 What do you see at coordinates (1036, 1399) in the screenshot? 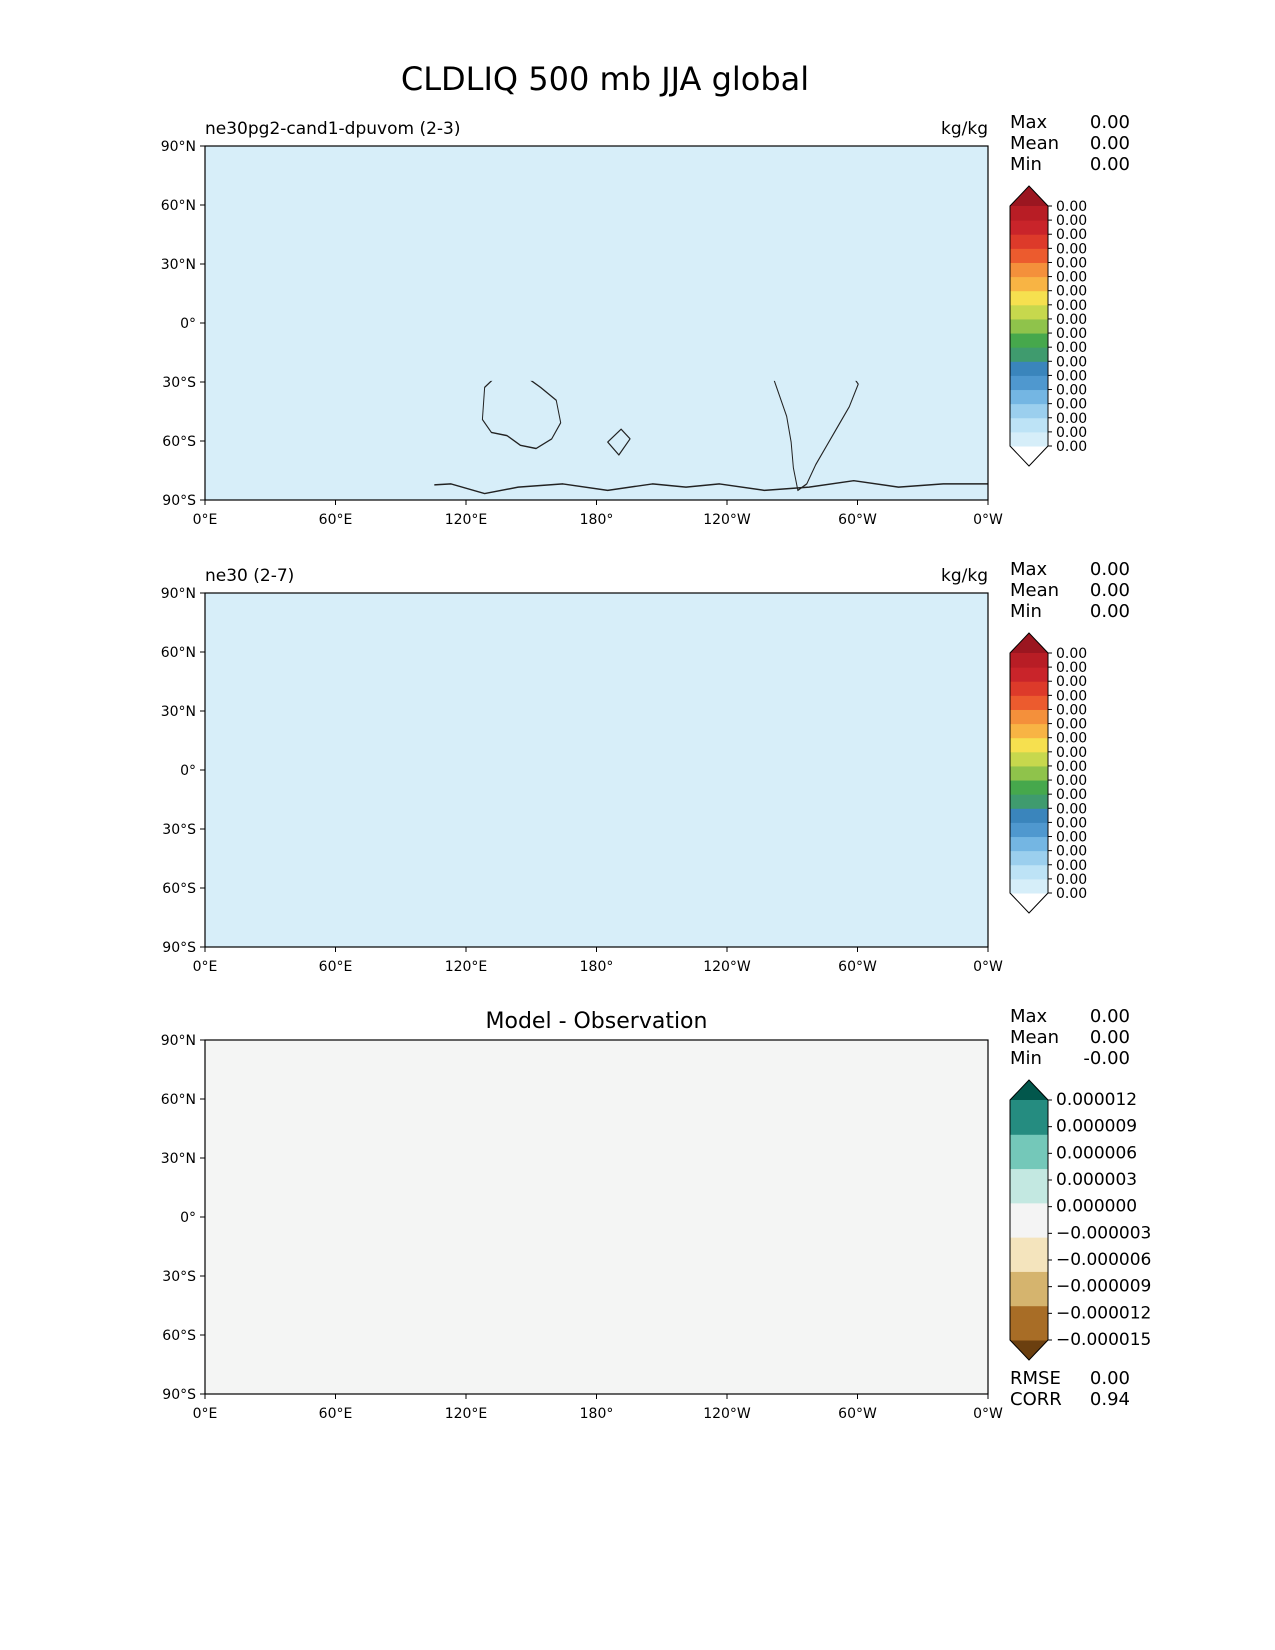
I see `metric-label: CORR` at bounding box center [1036, 1399].